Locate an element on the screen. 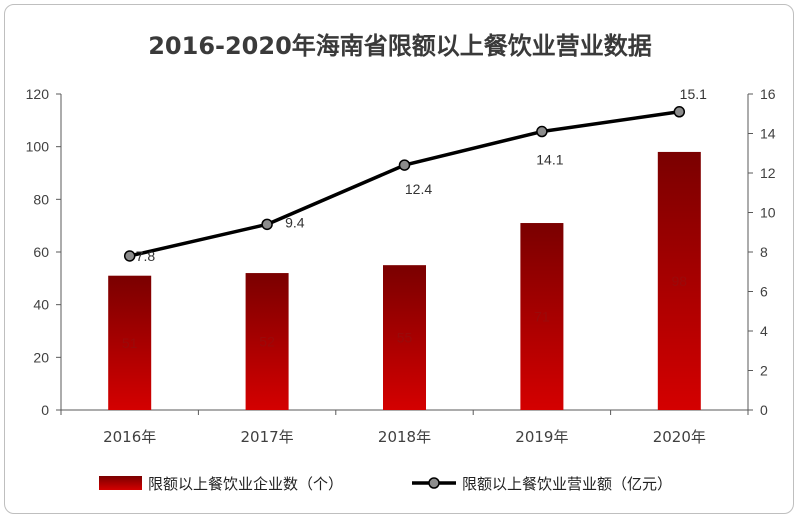 This screenshot has height=520, width=800. y-right-tick-label: 12 is located at coordinates (768, 173).